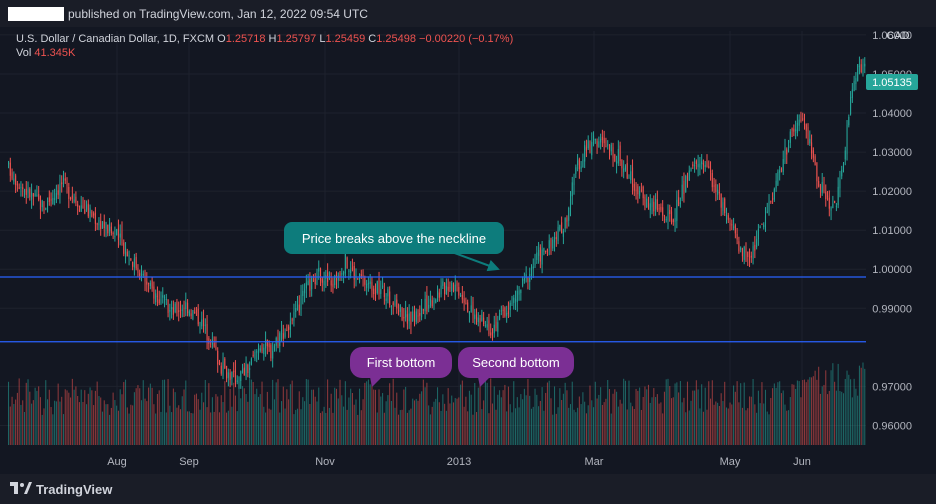 Image resolution: width=936 pixels, height=504 pixels. I want to click on time-axis: Aug Sep Nov 2013 Mar May Jun, so click(459, 462).